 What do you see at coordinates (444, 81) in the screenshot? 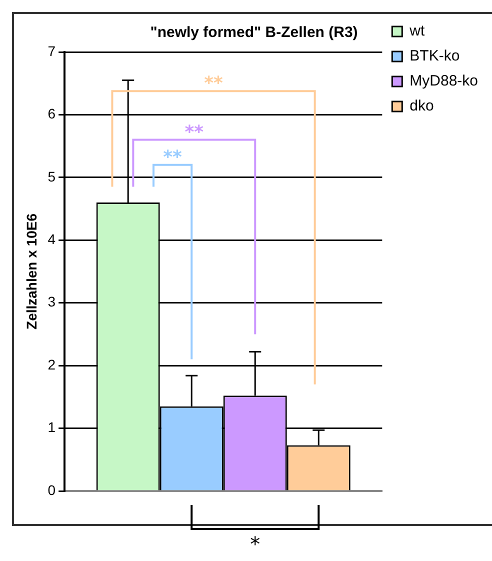
I see `legend-label: MyD88-ko` at bounding box center [444, 81].